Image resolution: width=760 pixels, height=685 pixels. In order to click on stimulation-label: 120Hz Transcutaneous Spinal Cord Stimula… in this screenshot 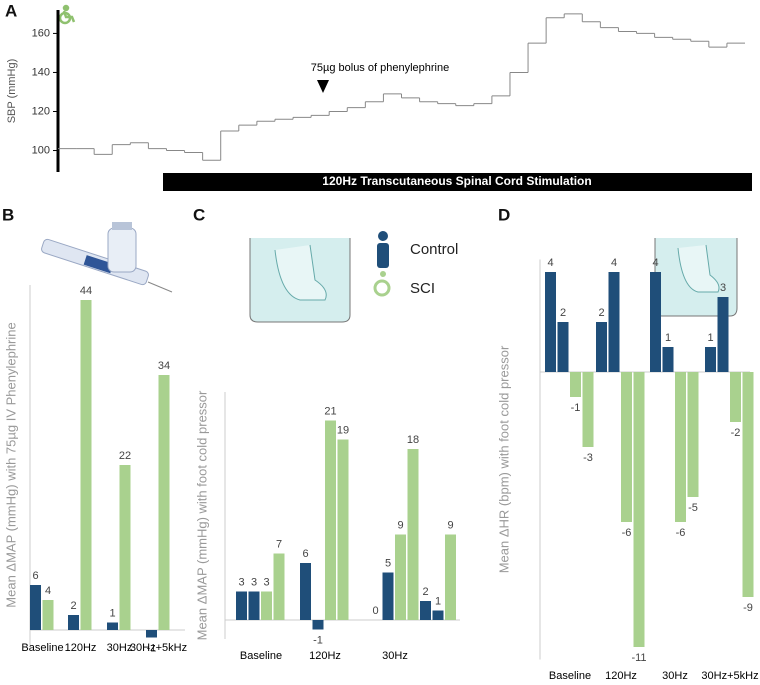, I will do `click(456, 181)`.